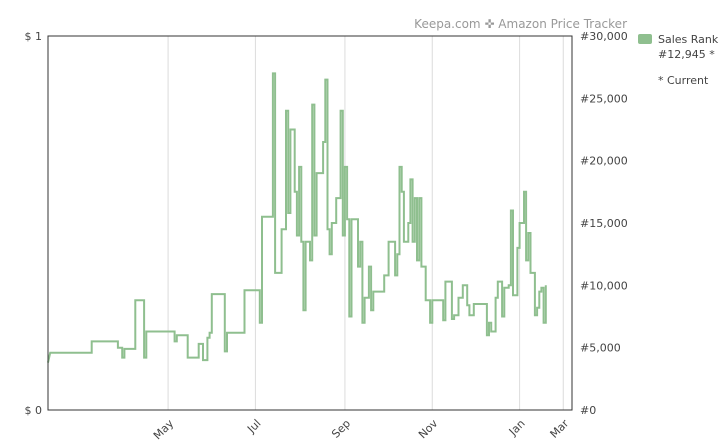 This screenshot has height=440, width=725. Describe the element at coordinates (588, 410) in the screenshot. I see `right-tick-label: #0` at that location.